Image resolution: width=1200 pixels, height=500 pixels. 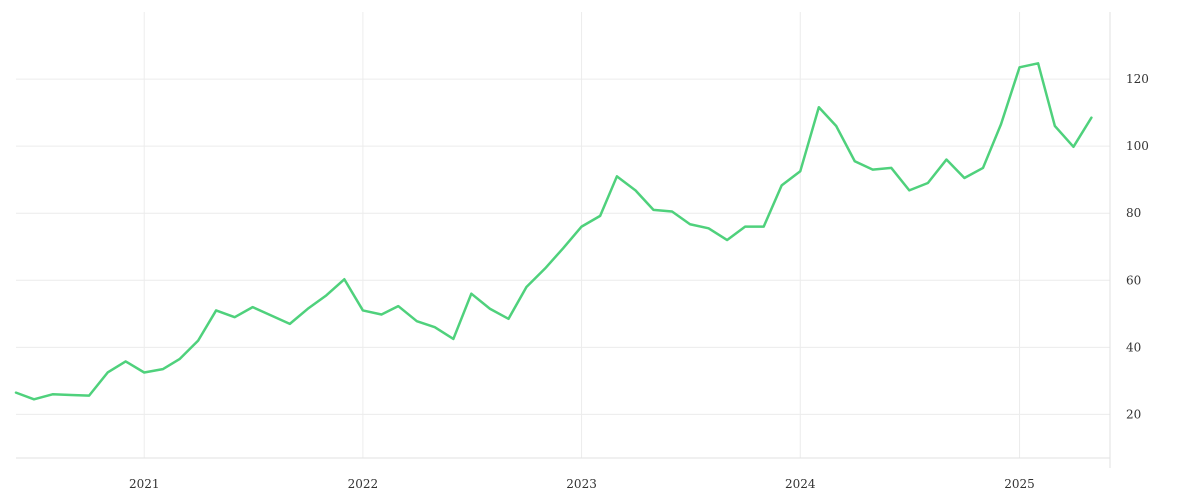 What do you see at coordinates (1137, 79) in the screenshot?
I see `y-tick-label: 120` at bounding box center [1137, 79].